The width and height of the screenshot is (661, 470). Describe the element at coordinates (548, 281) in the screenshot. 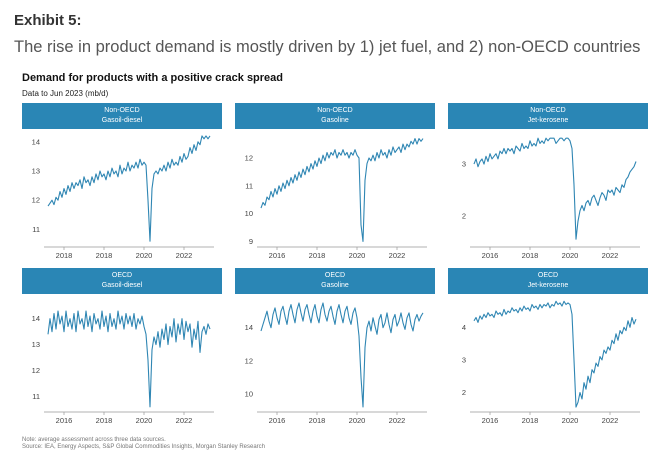

I see `panel-banner: OECD Jet-kerosene` at that location.